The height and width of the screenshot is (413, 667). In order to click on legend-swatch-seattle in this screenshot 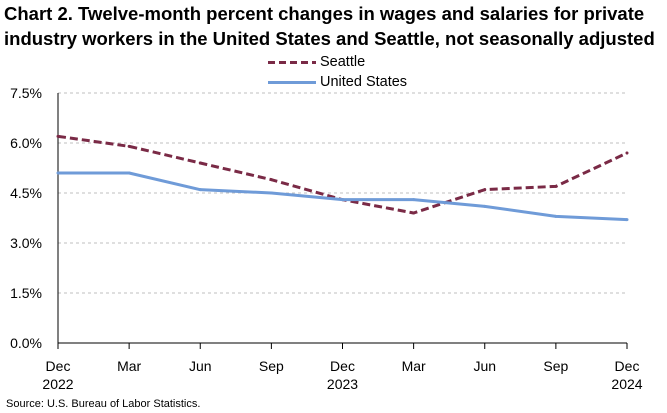, I will do `click(292, 62)`.